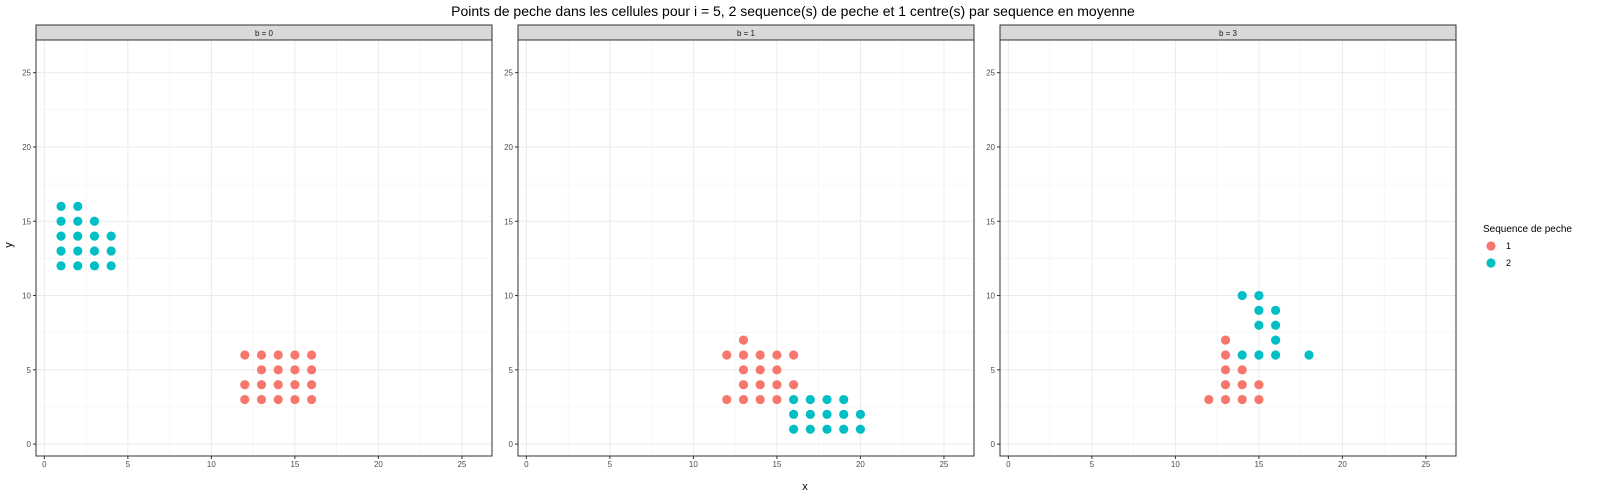 Image resolution: width=1600 pixels, height=500 pixels. Describe the element at coordinates (746, 33) in the screenshot. I see `facet-strip-label: b = 1` at that location.